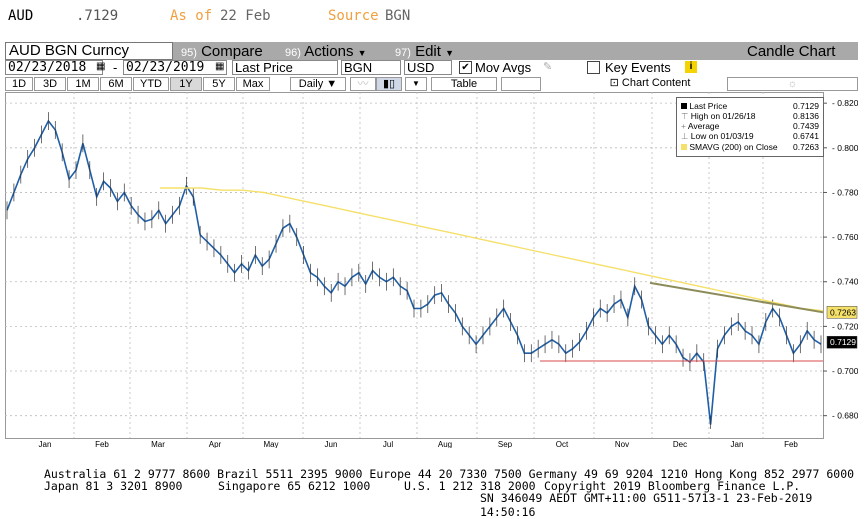 The height and width of the screenshot is (519, 866). I want to click on period-button-1y: 1Y, so click(186, 84).